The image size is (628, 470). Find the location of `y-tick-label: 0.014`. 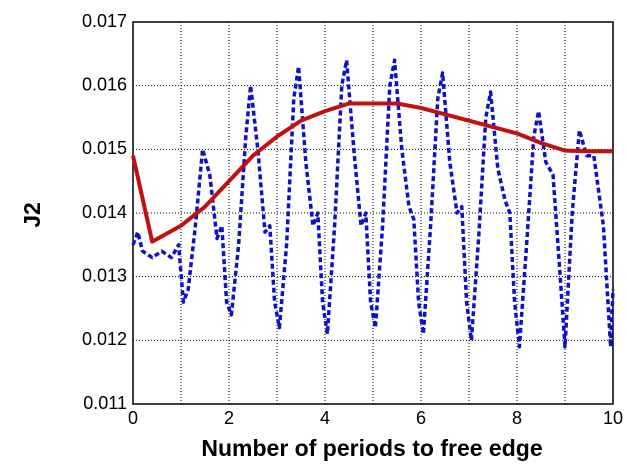

y-tick-label: 0.014 is located at coordinates (104, 212).